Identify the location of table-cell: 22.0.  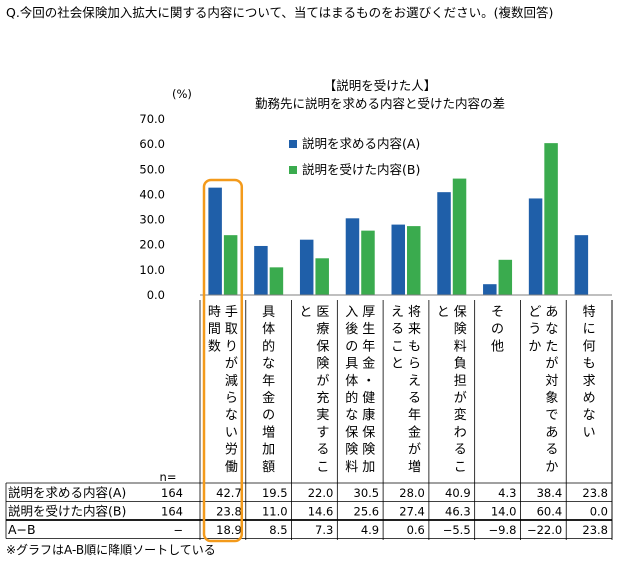
(321, 493).